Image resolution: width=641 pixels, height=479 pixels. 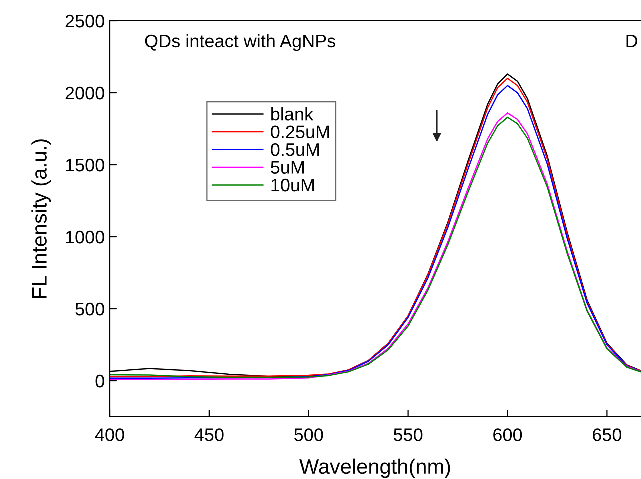 I want to click on x-tick-label: 500, so click(x=309, y=435).